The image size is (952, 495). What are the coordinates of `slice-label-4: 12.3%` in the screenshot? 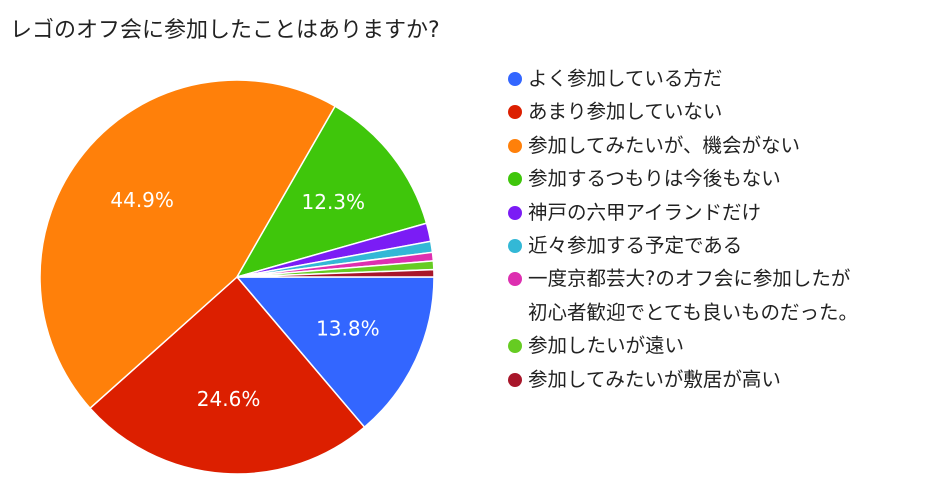 It's located at (334, 202).